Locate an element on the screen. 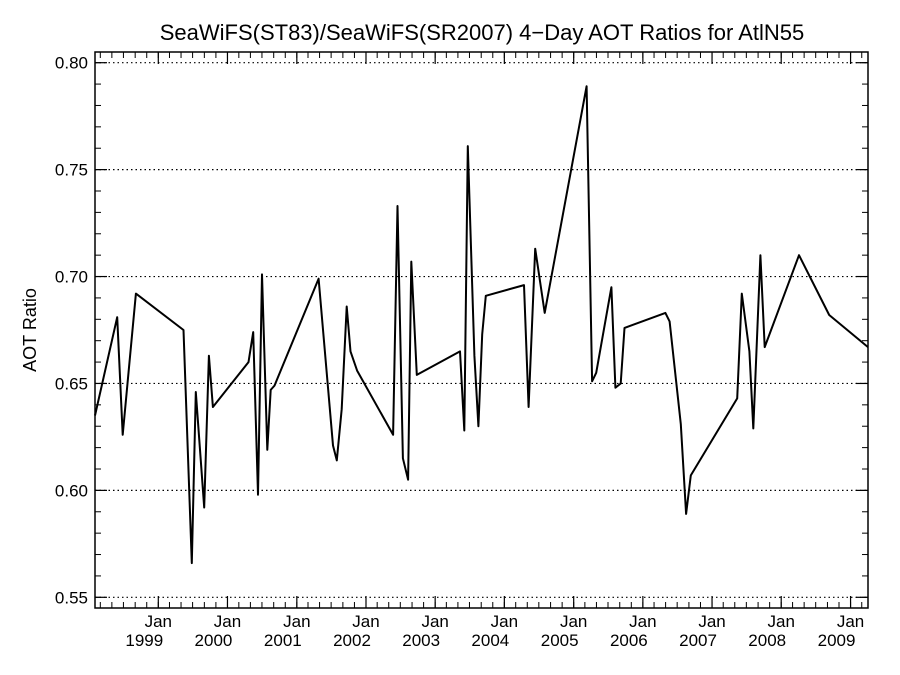 Image resolution: width=900 pixels, height=675 pixels. y-tick-label: 0.70 is located at coordinates (71, 277).